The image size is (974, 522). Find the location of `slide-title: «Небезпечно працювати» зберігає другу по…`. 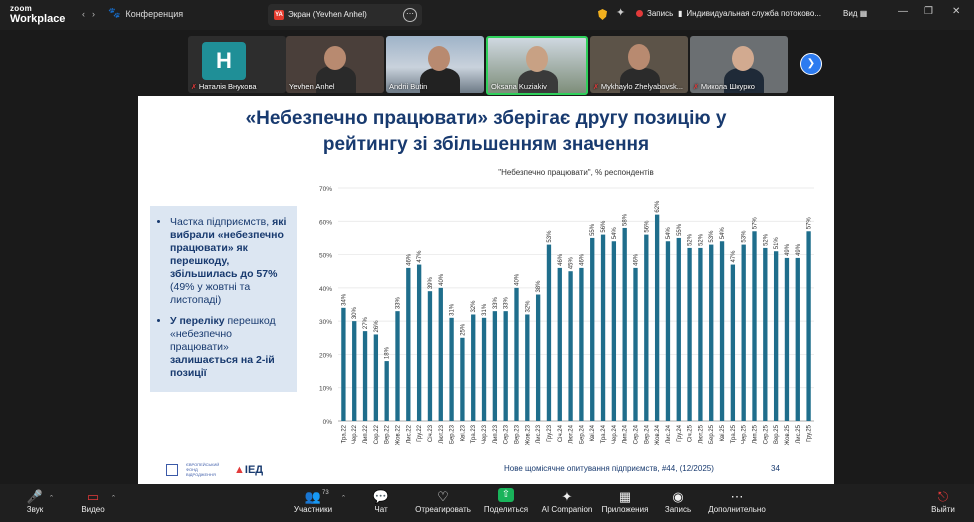

slide-title: «Небезпечно працювати» зберігає другу по… is located at coordinates (486, 132).